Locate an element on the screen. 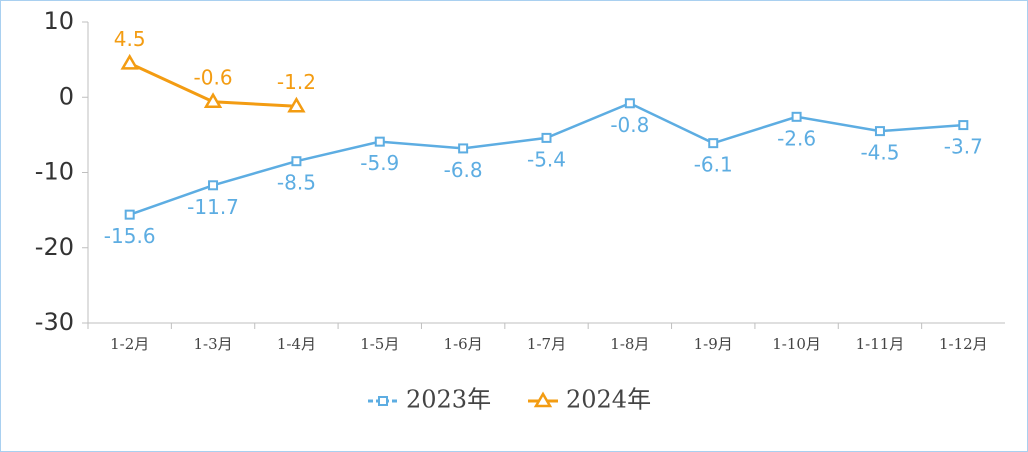 The image size is (1028, 452). x-tick-label: 1-3月 is located at coordinates (212, 344).